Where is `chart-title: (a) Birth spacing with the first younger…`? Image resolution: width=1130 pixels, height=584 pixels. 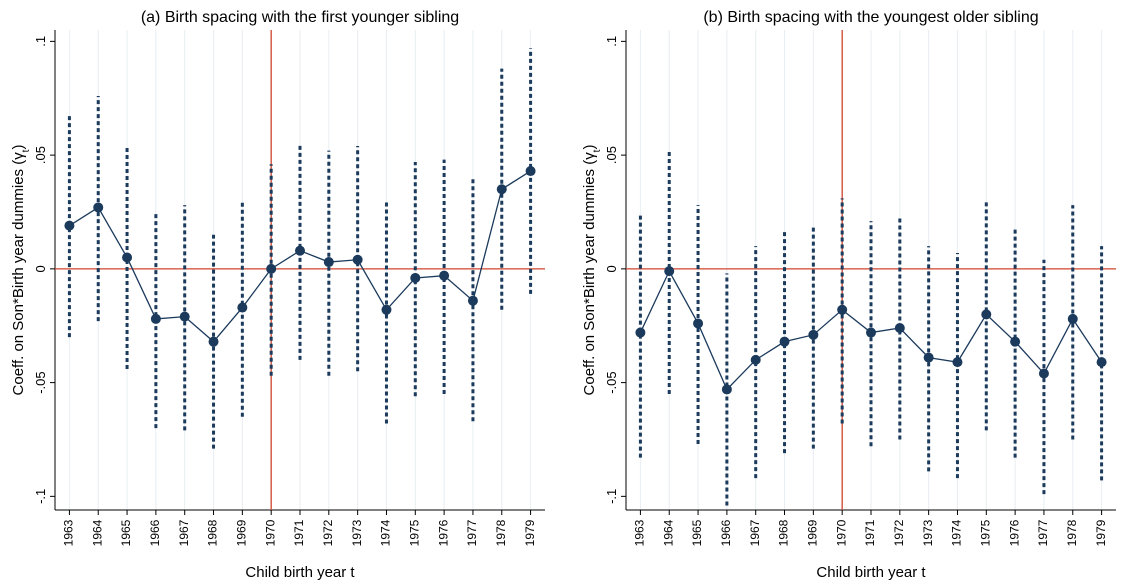 chart-title: (a) Birth spacing with the first younger… is located at coordinates (300, 17).